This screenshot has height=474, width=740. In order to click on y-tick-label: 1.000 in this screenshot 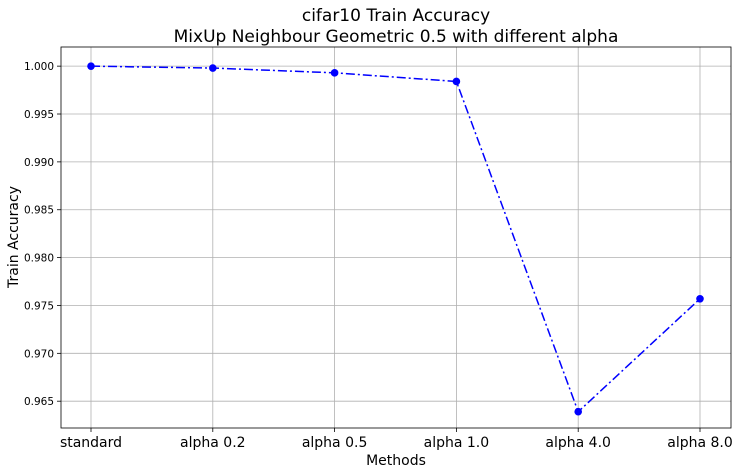, I will do `click(39, 67)`.